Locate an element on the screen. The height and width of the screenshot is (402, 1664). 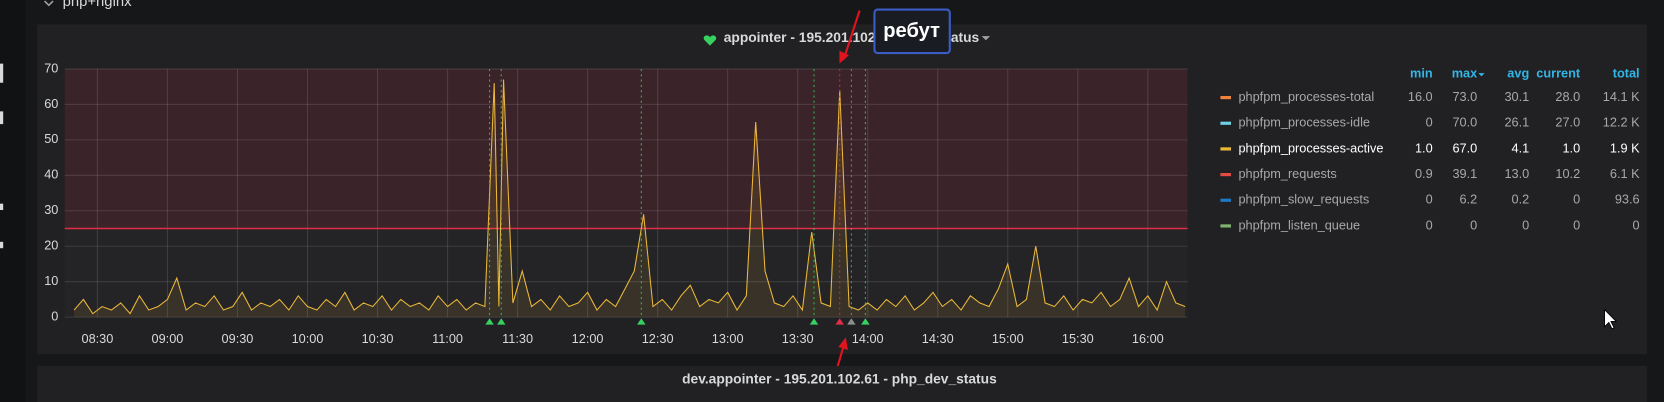
legend-name: phpfpm_slow_requests is located at coordinates (1303, 199).